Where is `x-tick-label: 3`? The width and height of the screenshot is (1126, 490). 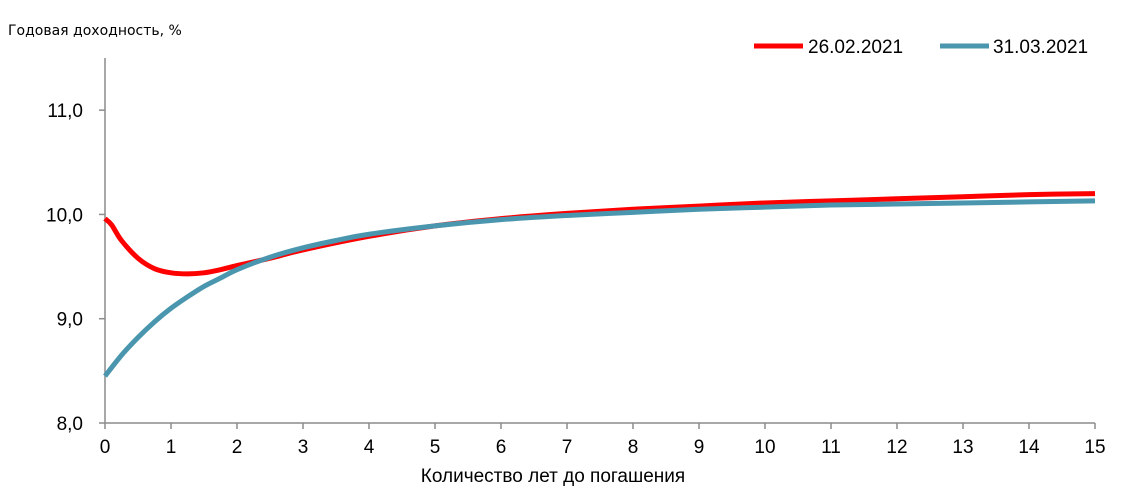
x-tick-label: 3 is located at coordinates (303, 447).